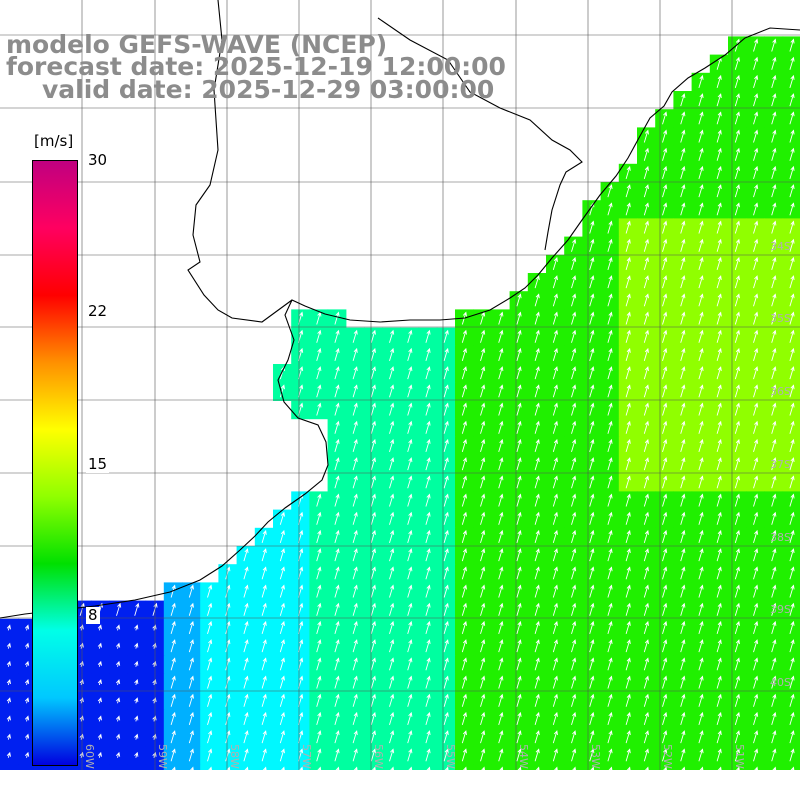 The height and width of the screenshot is (800, 800). What do you see at coordinates (197, 44) in the screenshot?
I see `model-title: modelo GEFS-WAVE (NCEP)` at bounding box center [197, 44].